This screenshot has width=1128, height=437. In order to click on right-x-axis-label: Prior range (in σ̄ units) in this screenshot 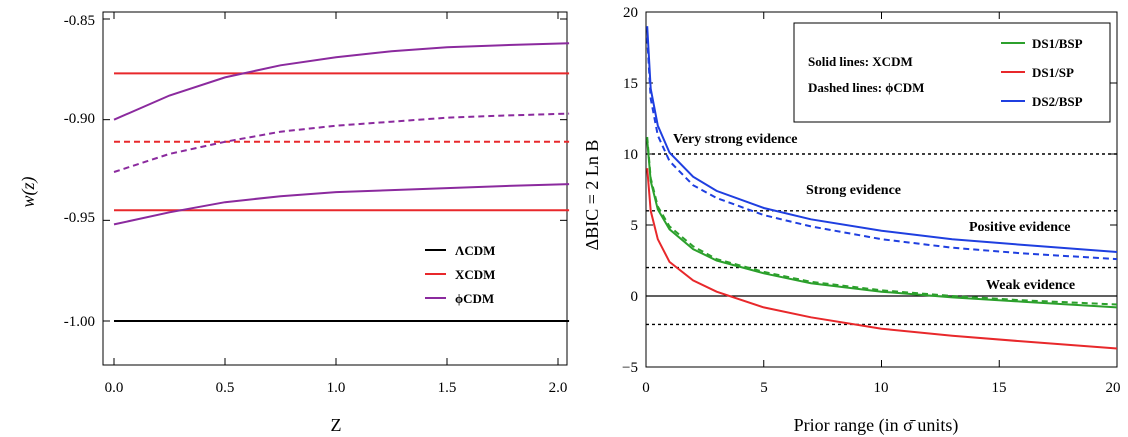, I will do `click(876, 425)`.